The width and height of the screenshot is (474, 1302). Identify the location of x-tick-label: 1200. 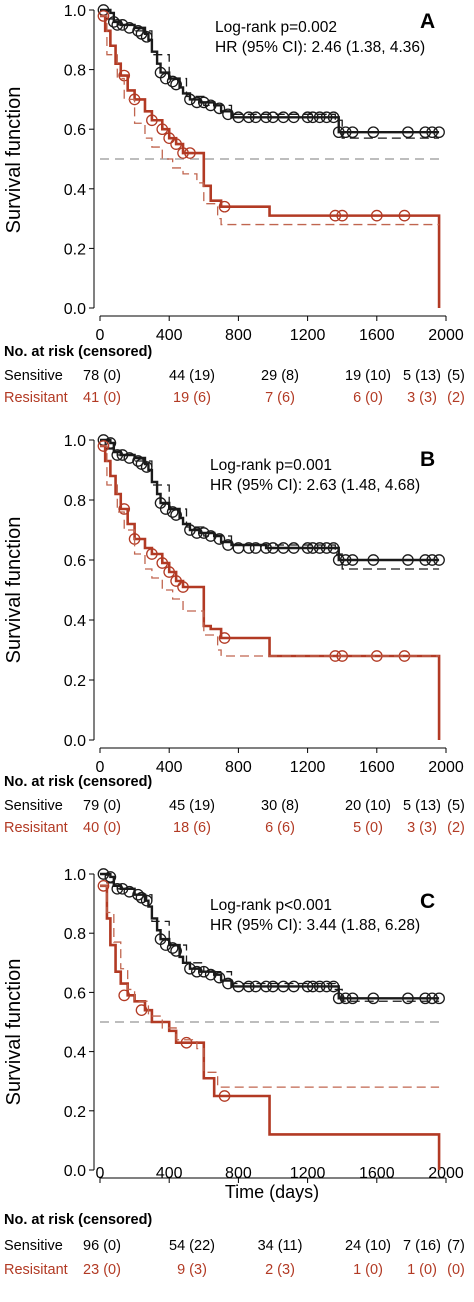
(308, 767).